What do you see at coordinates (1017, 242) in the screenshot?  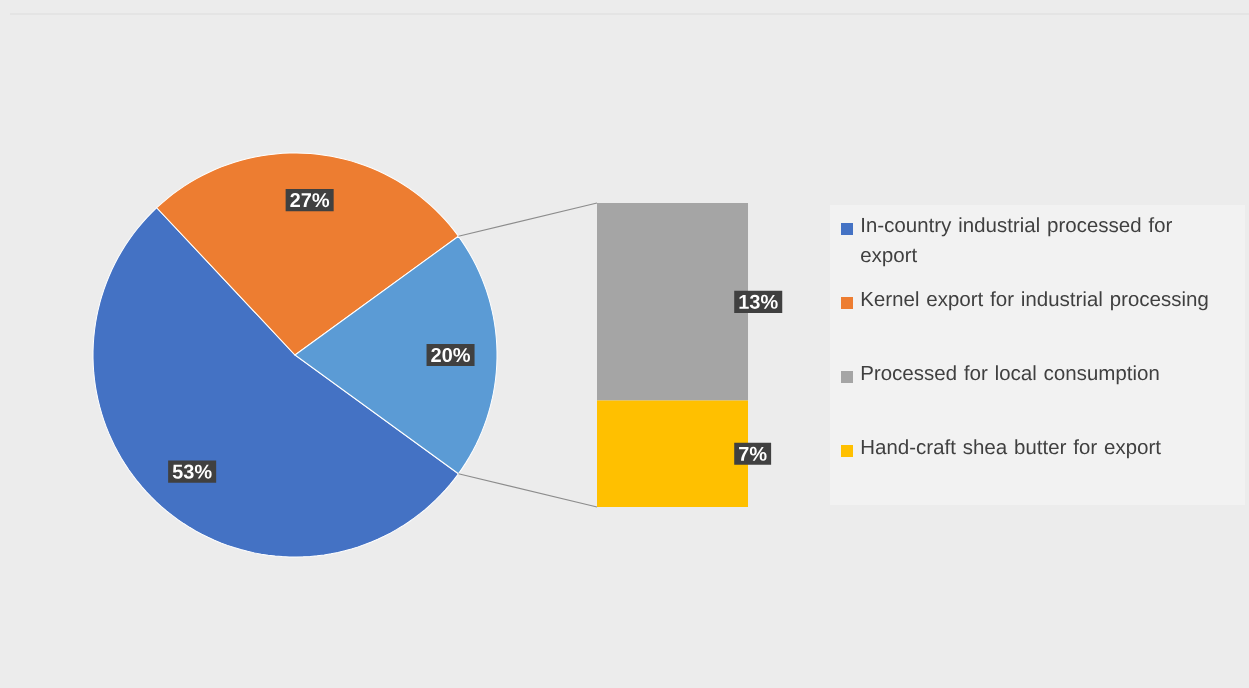 I see `legend-label: In-country industrial processed for export` at bounding box center [1017, 242].